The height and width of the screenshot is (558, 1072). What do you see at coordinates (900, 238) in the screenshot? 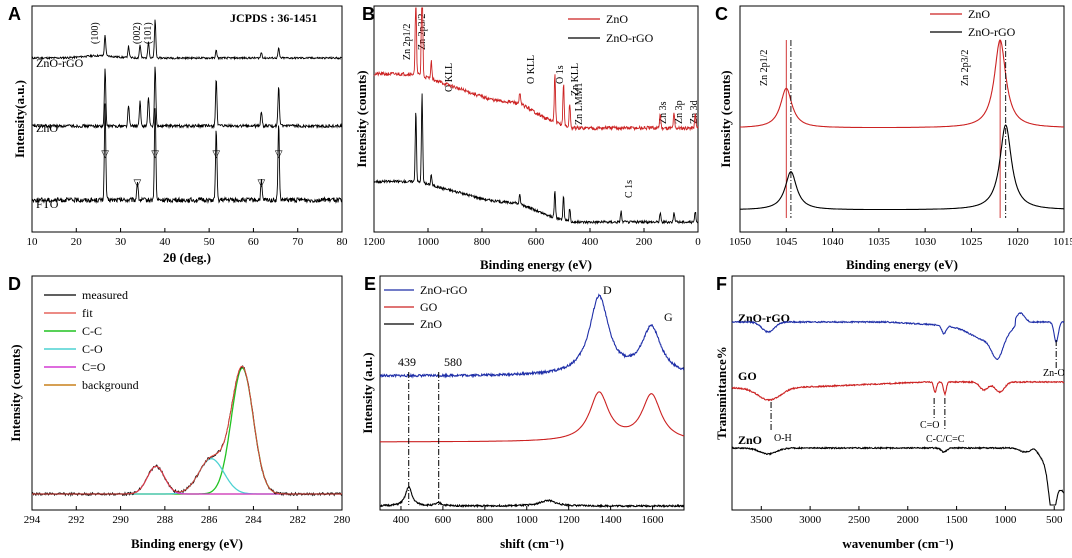
I see `panel-c-xticks: 1050 1045 1040 1035 1030 1025 1020 1015` at bounding box center [900, 238].